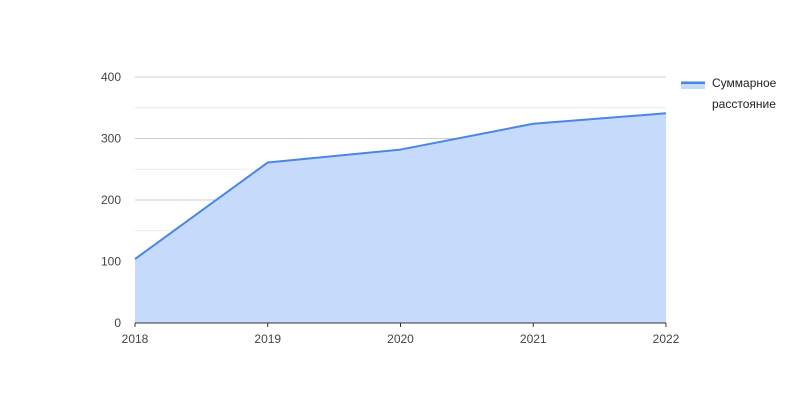  I want to click on legend: Суммарное расстояние, so click(729, 93).